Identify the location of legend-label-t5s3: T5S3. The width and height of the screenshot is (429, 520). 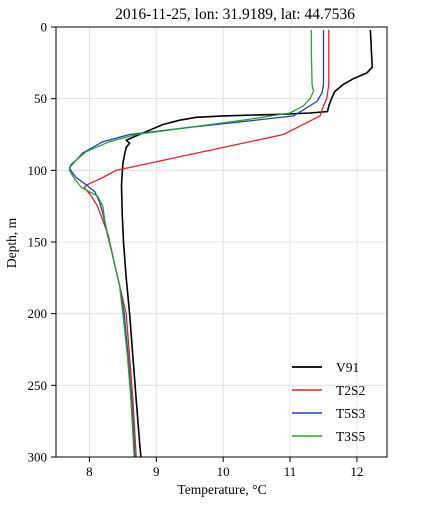
(351, 413).